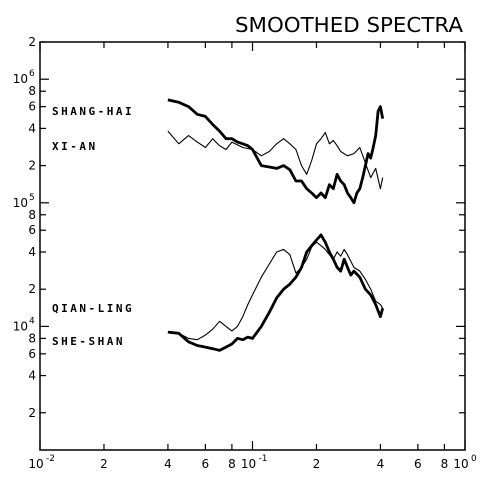 Image resolution: width=484 pixels, height=491 pixels. What do you see at coordinates (93, 226) in the screenshot?
I see `series-labels: SHANG-HAI XI-AN QIAN-LING SHE-SHAN` at bounding box center [93, 226].